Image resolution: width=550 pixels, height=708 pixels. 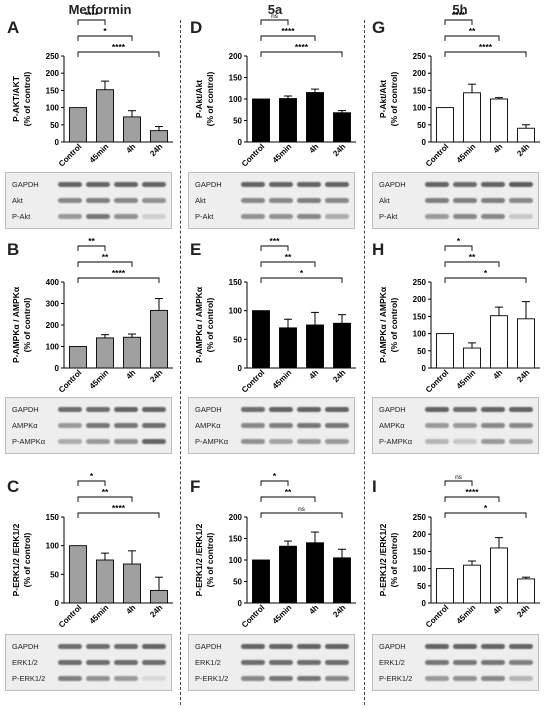 I want to click on blot-row-label: ERK1/2, so click(x=392, y=662).